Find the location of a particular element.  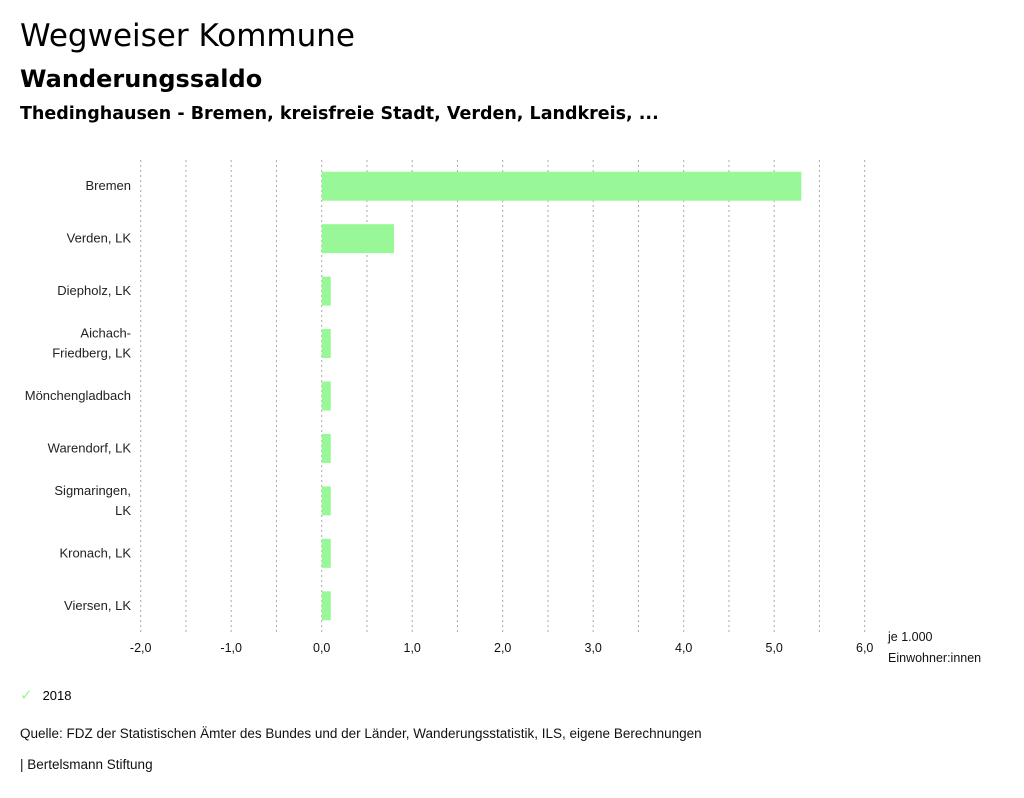

category-label: Verden, LK is located at coordinates (99, 238).